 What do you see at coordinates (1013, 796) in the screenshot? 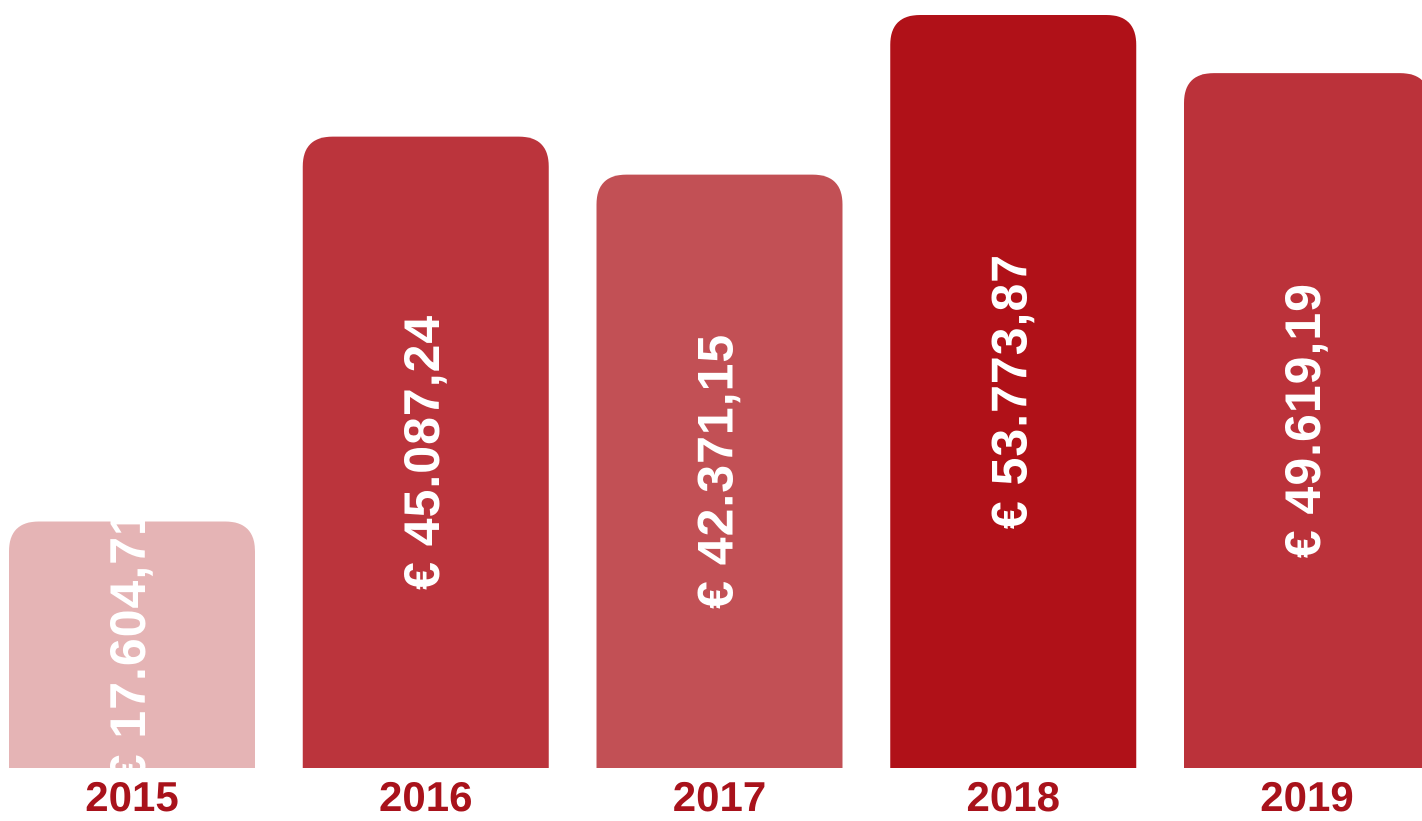
I see `x-tick-label: 2018` at bounding box center [1013, 796].